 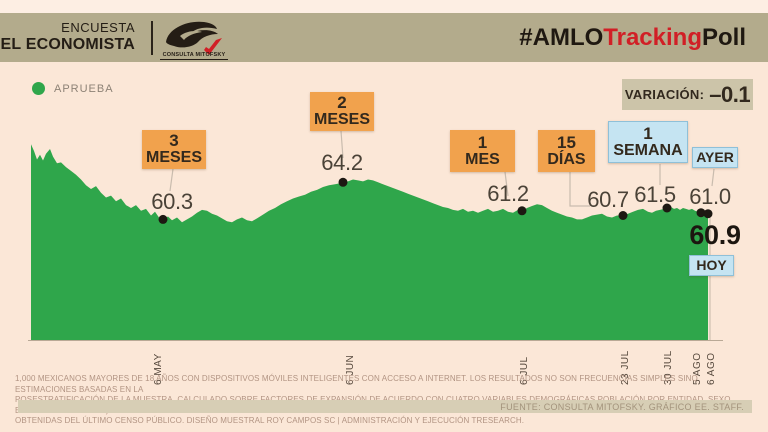 I want to click on callout-period: 2, so click(x=342, y=103).